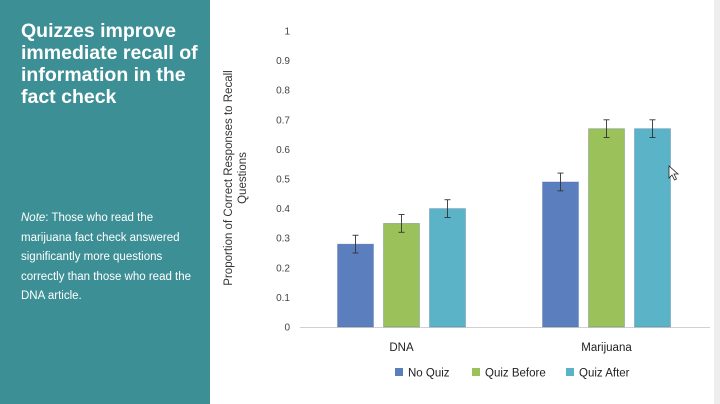 The image size is (720, 404). Describe the element at coordinates (604, 374) in the screenshot. I see `legend-label: Quiz After` at that location.